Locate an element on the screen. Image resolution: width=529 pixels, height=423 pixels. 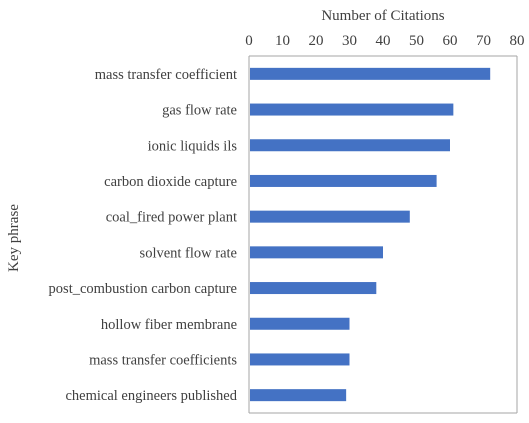
y-axis-title: Key phrase is located at coordinates (14, 238).